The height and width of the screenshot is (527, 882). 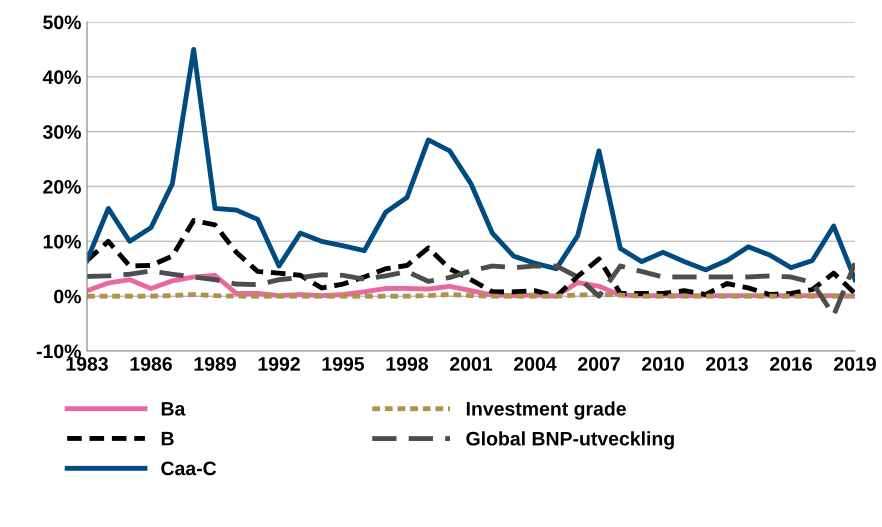 What do you see at coordinates (663, 364) in the screenshot?
I see `x-tick-label: 2010` at bounding box center [663, 364].